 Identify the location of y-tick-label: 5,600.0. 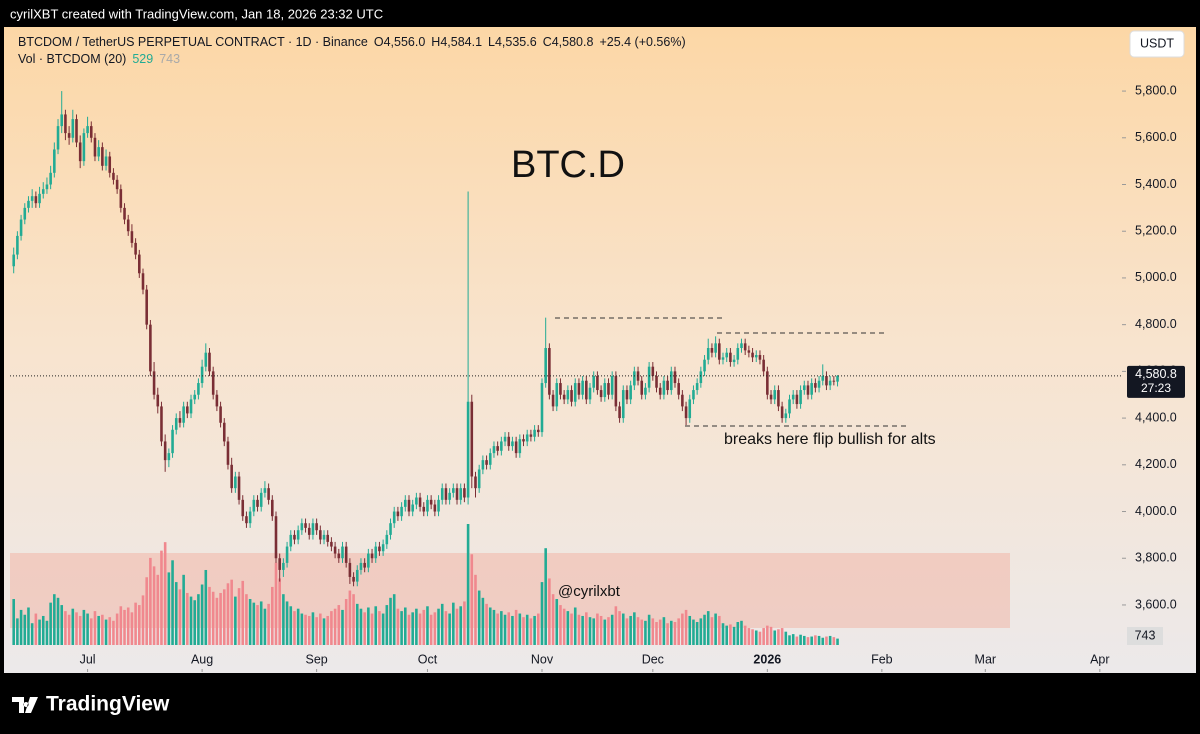
(1156, 137).